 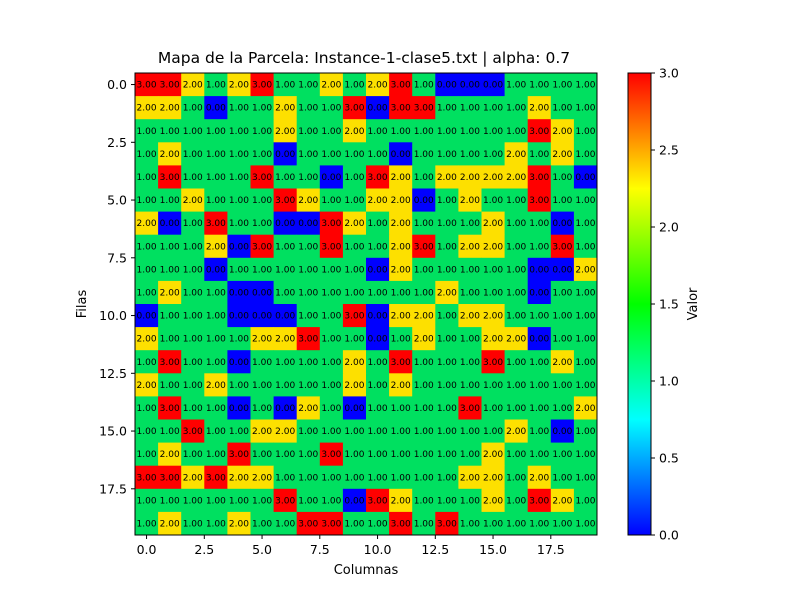 I want to click on colorbar-ticks: 0.0 0.5 1.0 1.5 2.0 2.5 3.0, so click(x=665, y=304).